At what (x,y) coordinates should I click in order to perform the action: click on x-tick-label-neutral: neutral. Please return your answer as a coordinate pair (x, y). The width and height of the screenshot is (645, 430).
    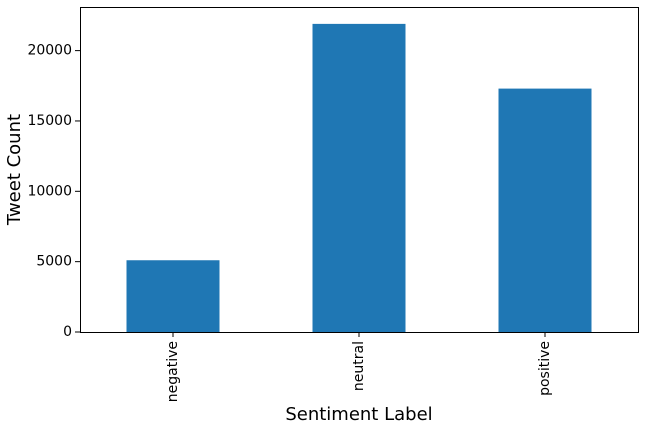
    Looking at the image, I should click on (359, 366).